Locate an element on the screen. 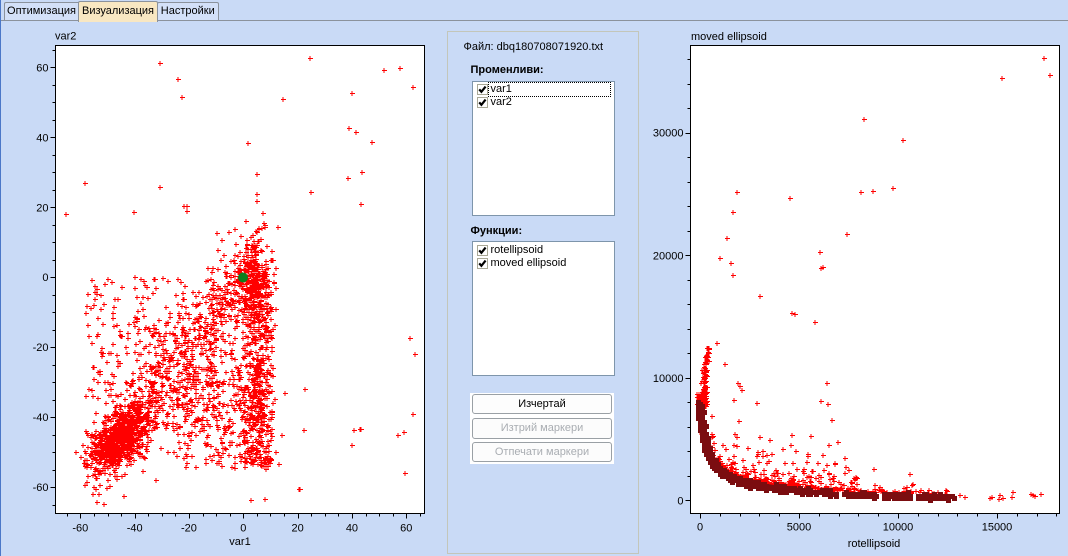 The width and height of the screenshot is (1068, 556). svg-text: 15000 is located at coordinates (997, 528).